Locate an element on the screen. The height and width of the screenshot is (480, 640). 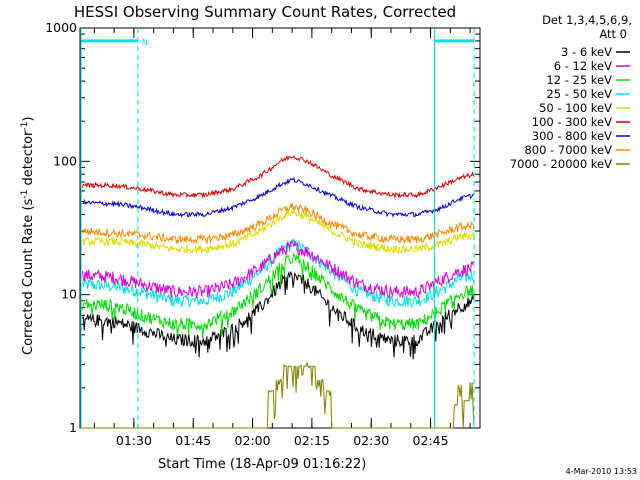
x-axis-label: Start Time (18-Apr-09 01:16:22) is located at coordinates (262, 464).